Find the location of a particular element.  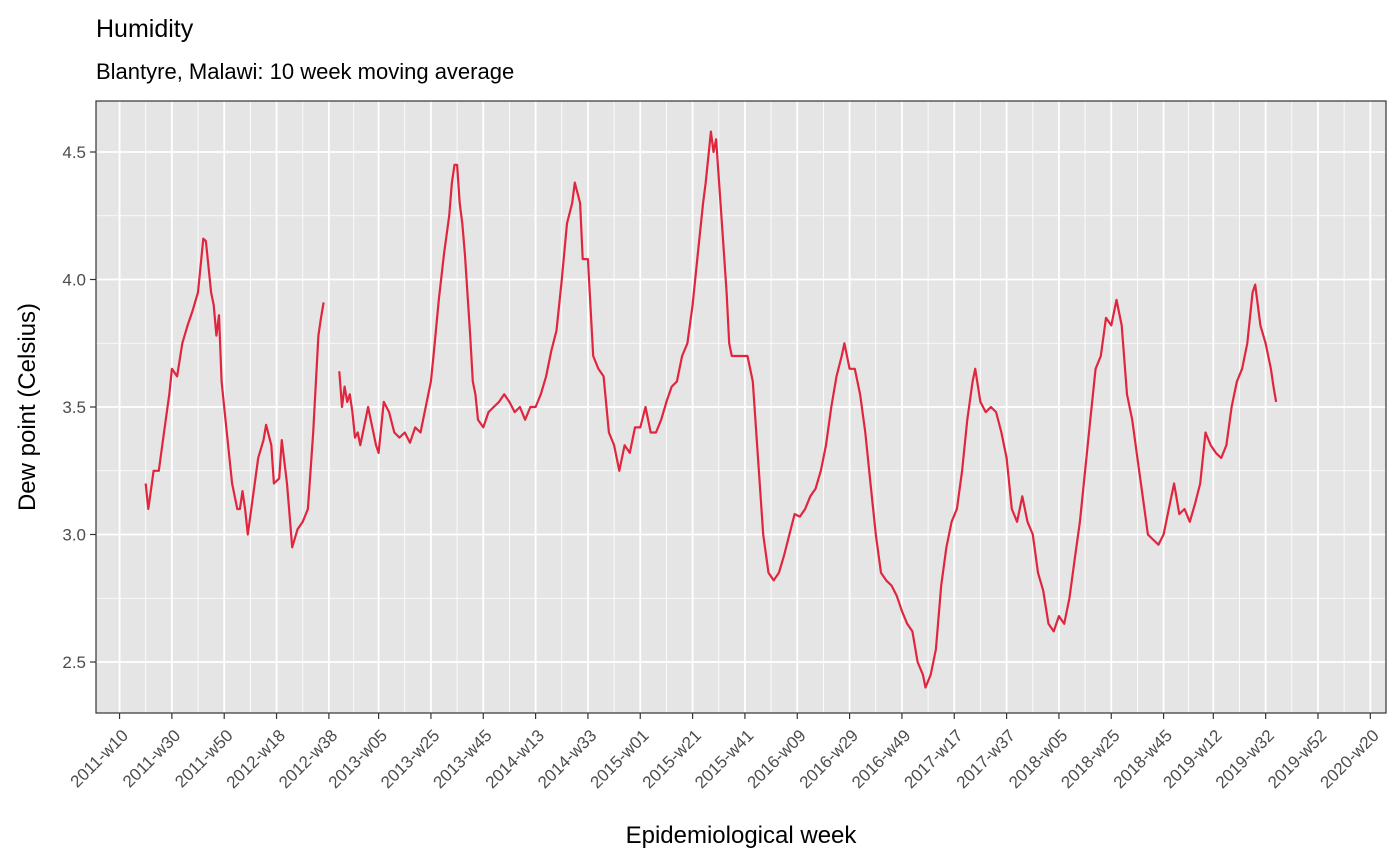

x-axis-title: Epidemiological week is located at coordinates (742, 835).